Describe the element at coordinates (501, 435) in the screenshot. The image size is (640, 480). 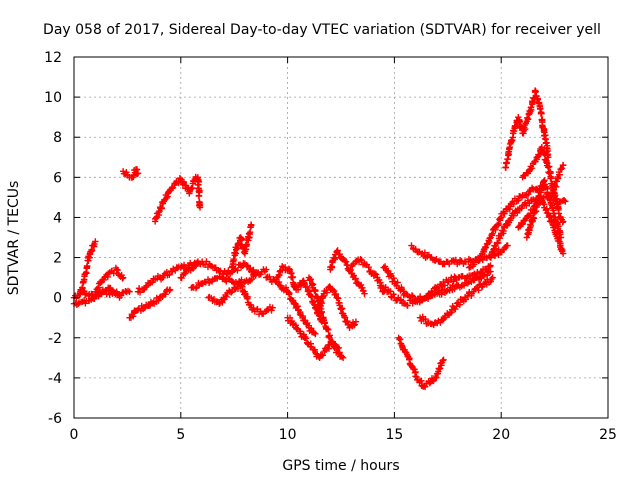
I see `x-tick-label: 20` at that location.